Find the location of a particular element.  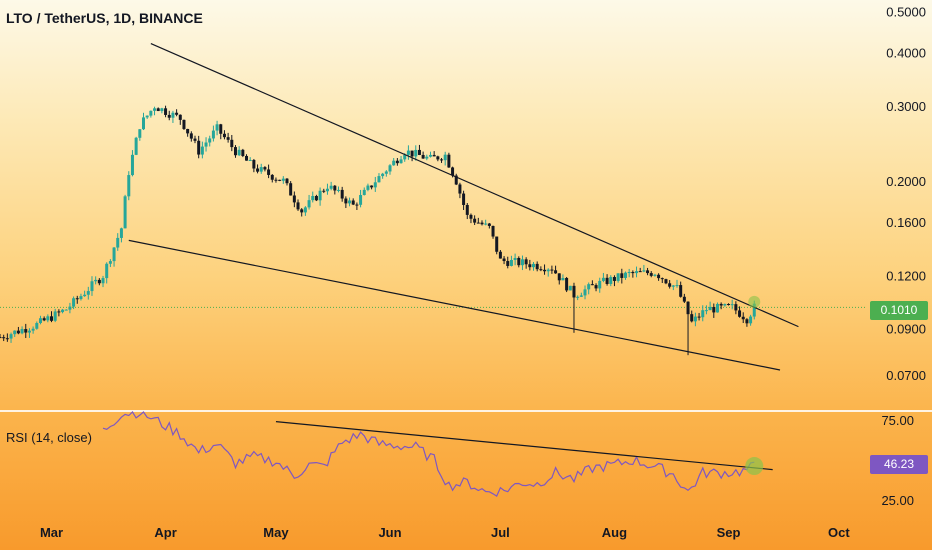

price-highlight-marker is located at coordinates (754, 301).